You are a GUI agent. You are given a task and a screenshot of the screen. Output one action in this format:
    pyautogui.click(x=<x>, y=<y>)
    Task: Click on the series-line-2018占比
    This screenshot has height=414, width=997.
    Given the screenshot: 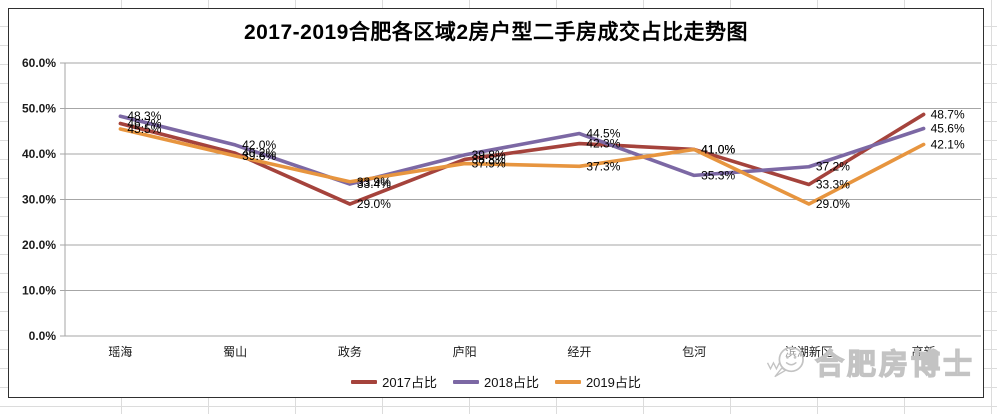 What is the action you would take?
    pyautogui.click(x=522, y=150)
    